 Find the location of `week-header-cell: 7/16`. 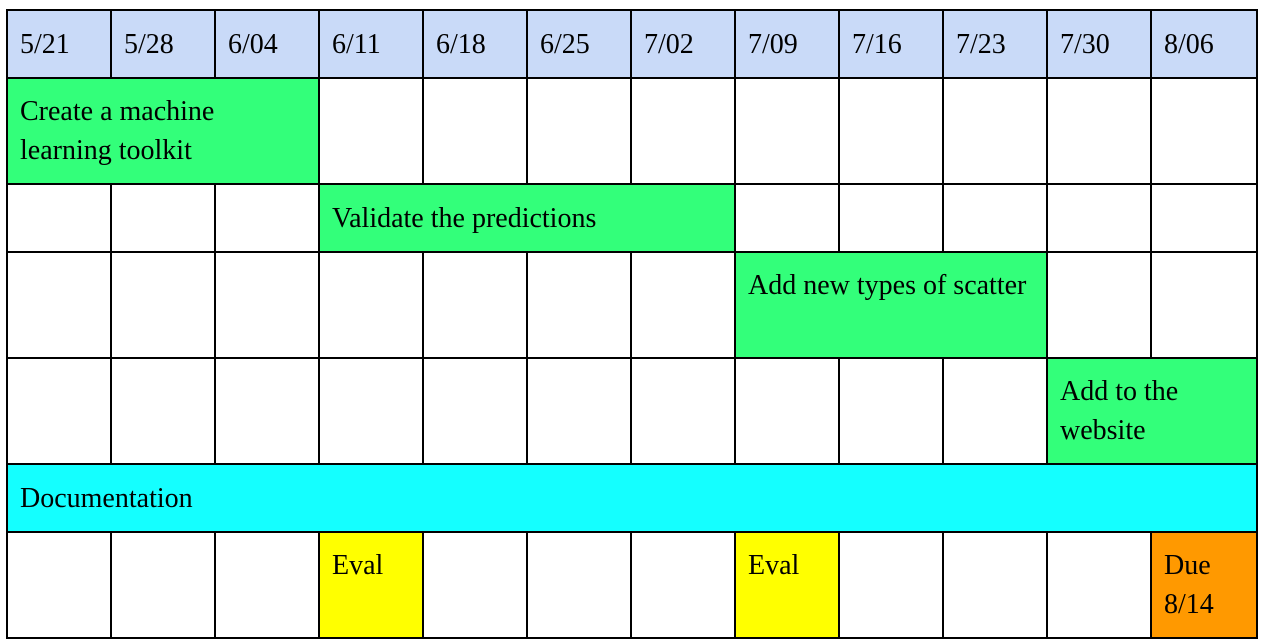

week-header-cell: 7/16 is located at coordinates (891, 44).